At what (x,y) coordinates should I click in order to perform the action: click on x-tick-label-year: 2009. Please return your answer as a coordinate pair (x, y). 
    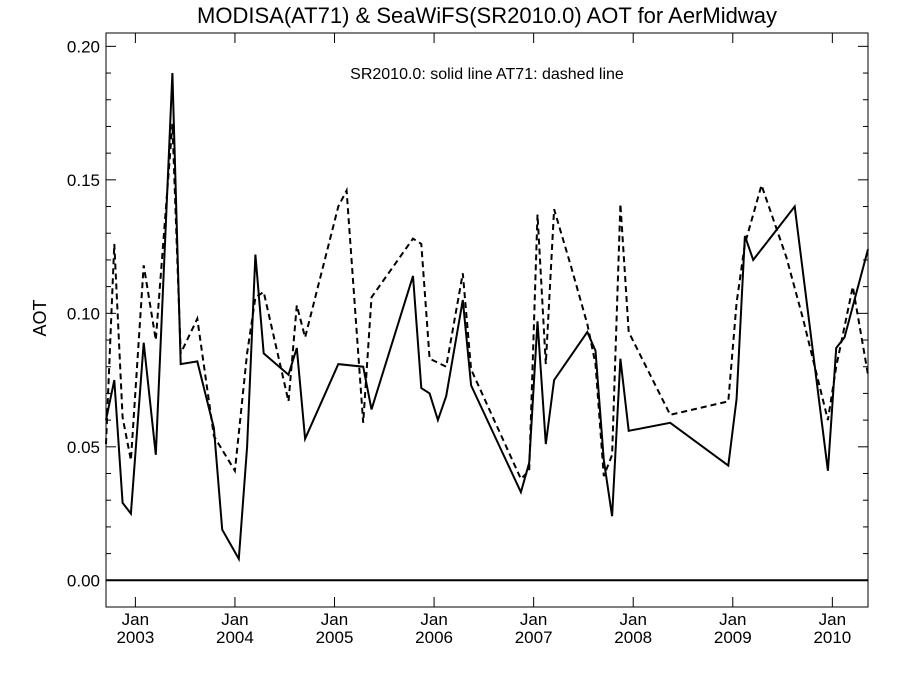
    Looking at the image, I should click on (733, 637).